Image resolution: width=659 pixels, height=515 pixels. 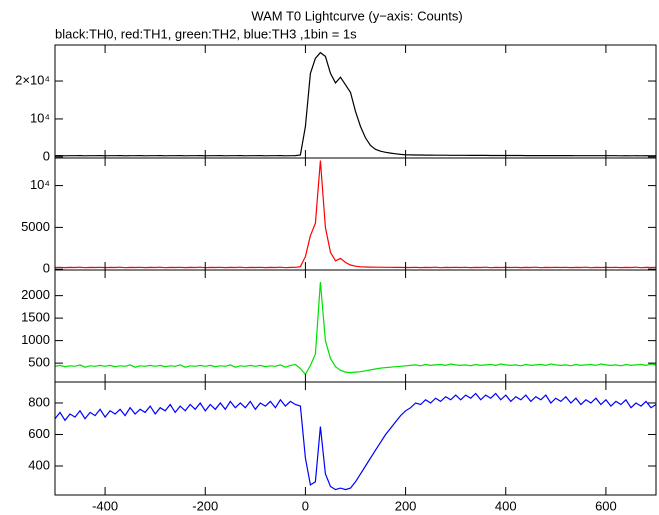 What do you see at coordinates (305, 505) in the screenshot?
I see `x-tick-label: 0` at bounding box center [305, 505].